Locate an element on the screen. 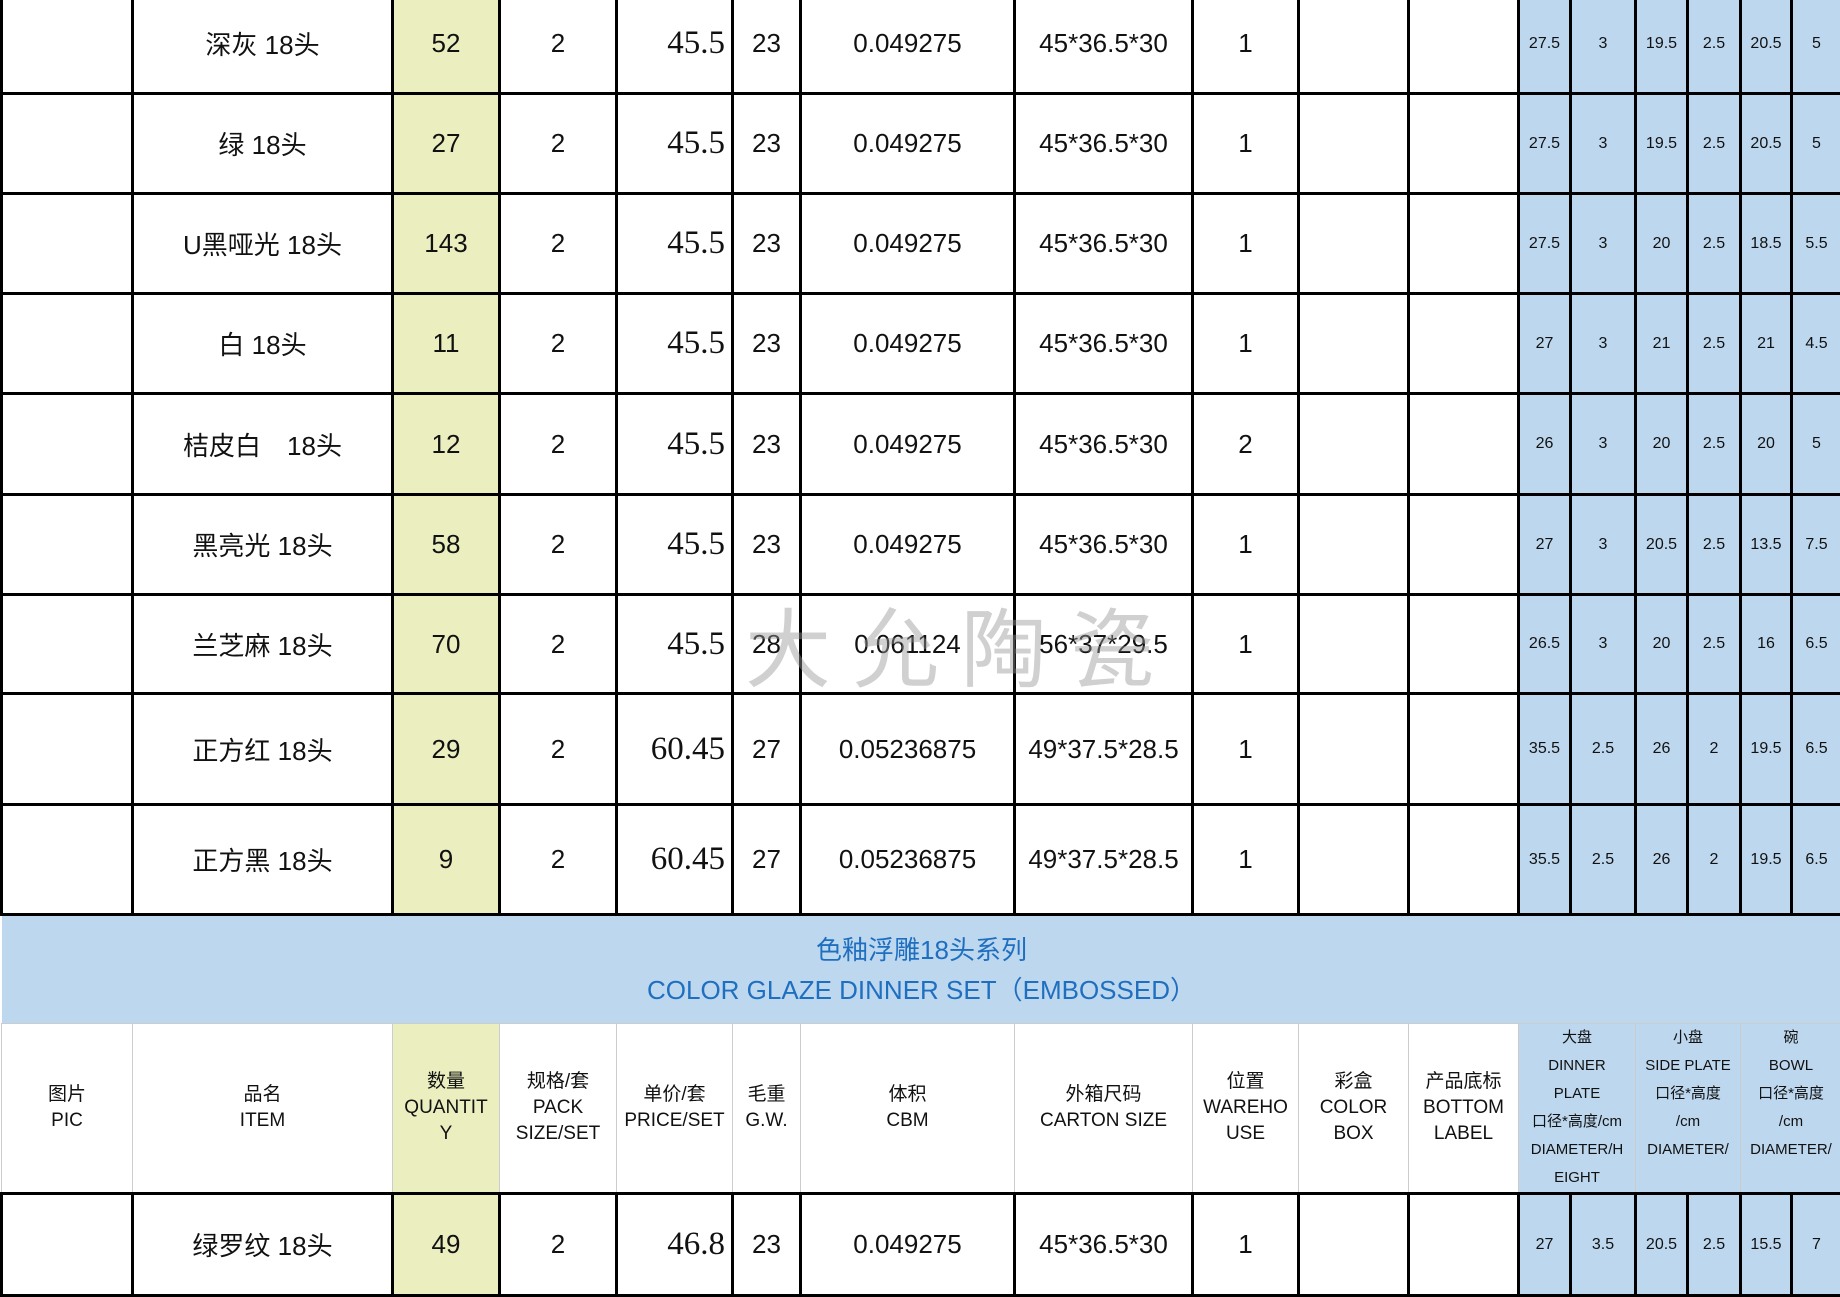 Image resolution: width=1840 pixels, height=1297 pixels. quantity: 9 is located at coordinates (446, 860).